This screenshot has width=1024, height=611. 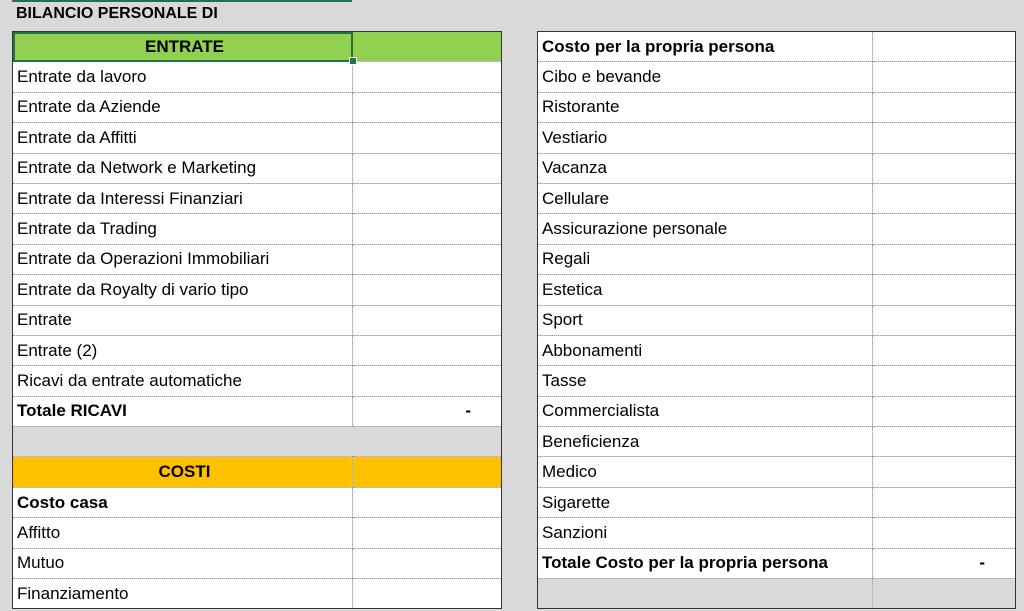 What do you see at coordinates (705, 502) in the screenshot?
I see `row-label-cell: Sigarette` at bounding box center [705, 502].